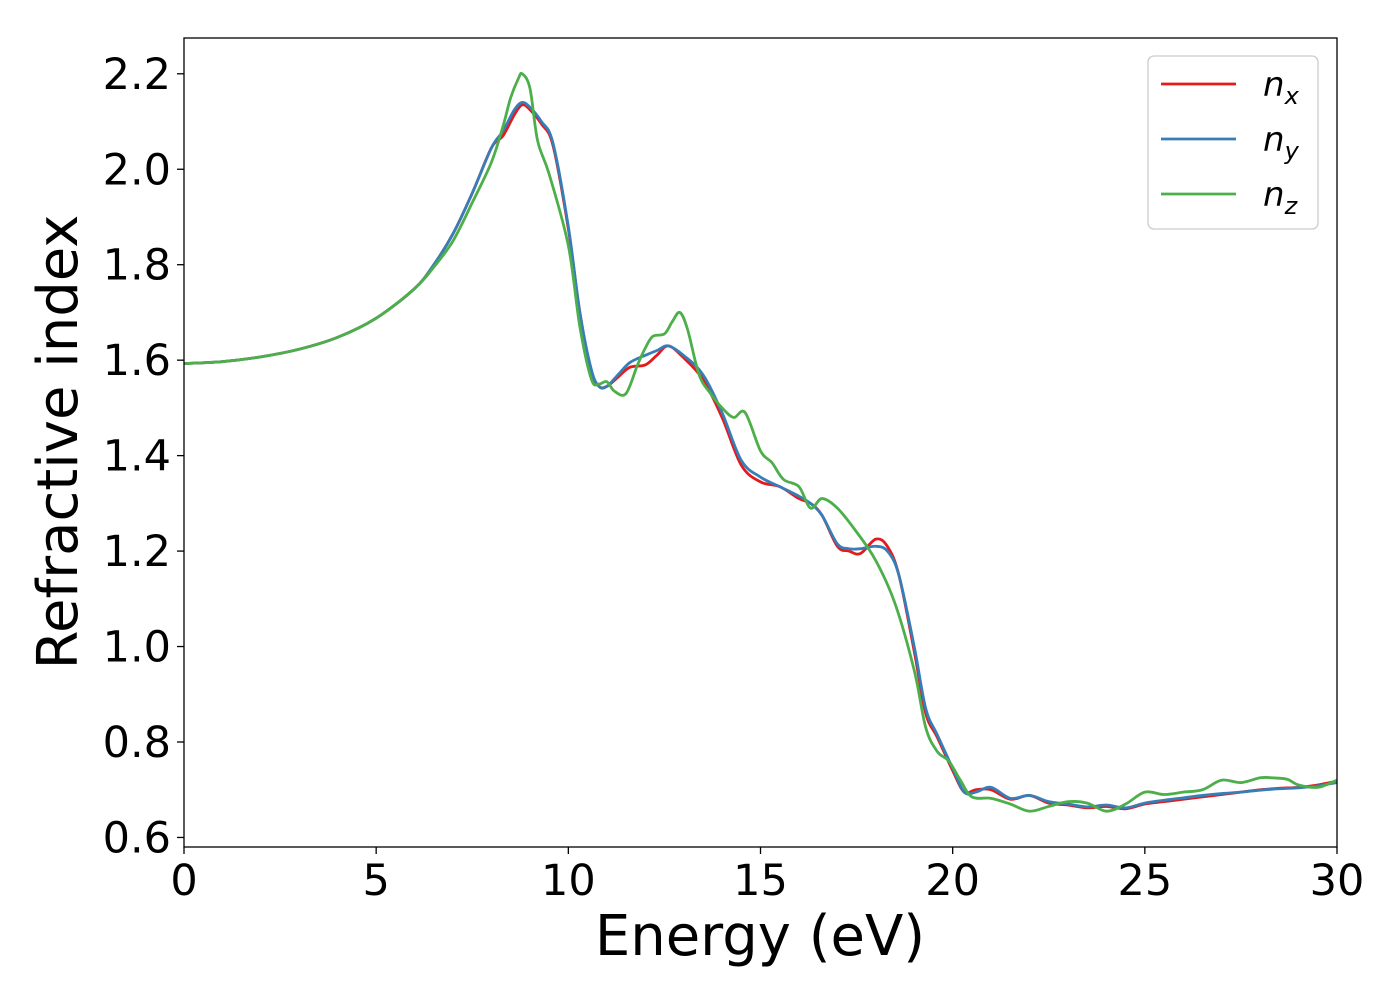  I want to click on x-tick-label: 5, so click(375, 881).